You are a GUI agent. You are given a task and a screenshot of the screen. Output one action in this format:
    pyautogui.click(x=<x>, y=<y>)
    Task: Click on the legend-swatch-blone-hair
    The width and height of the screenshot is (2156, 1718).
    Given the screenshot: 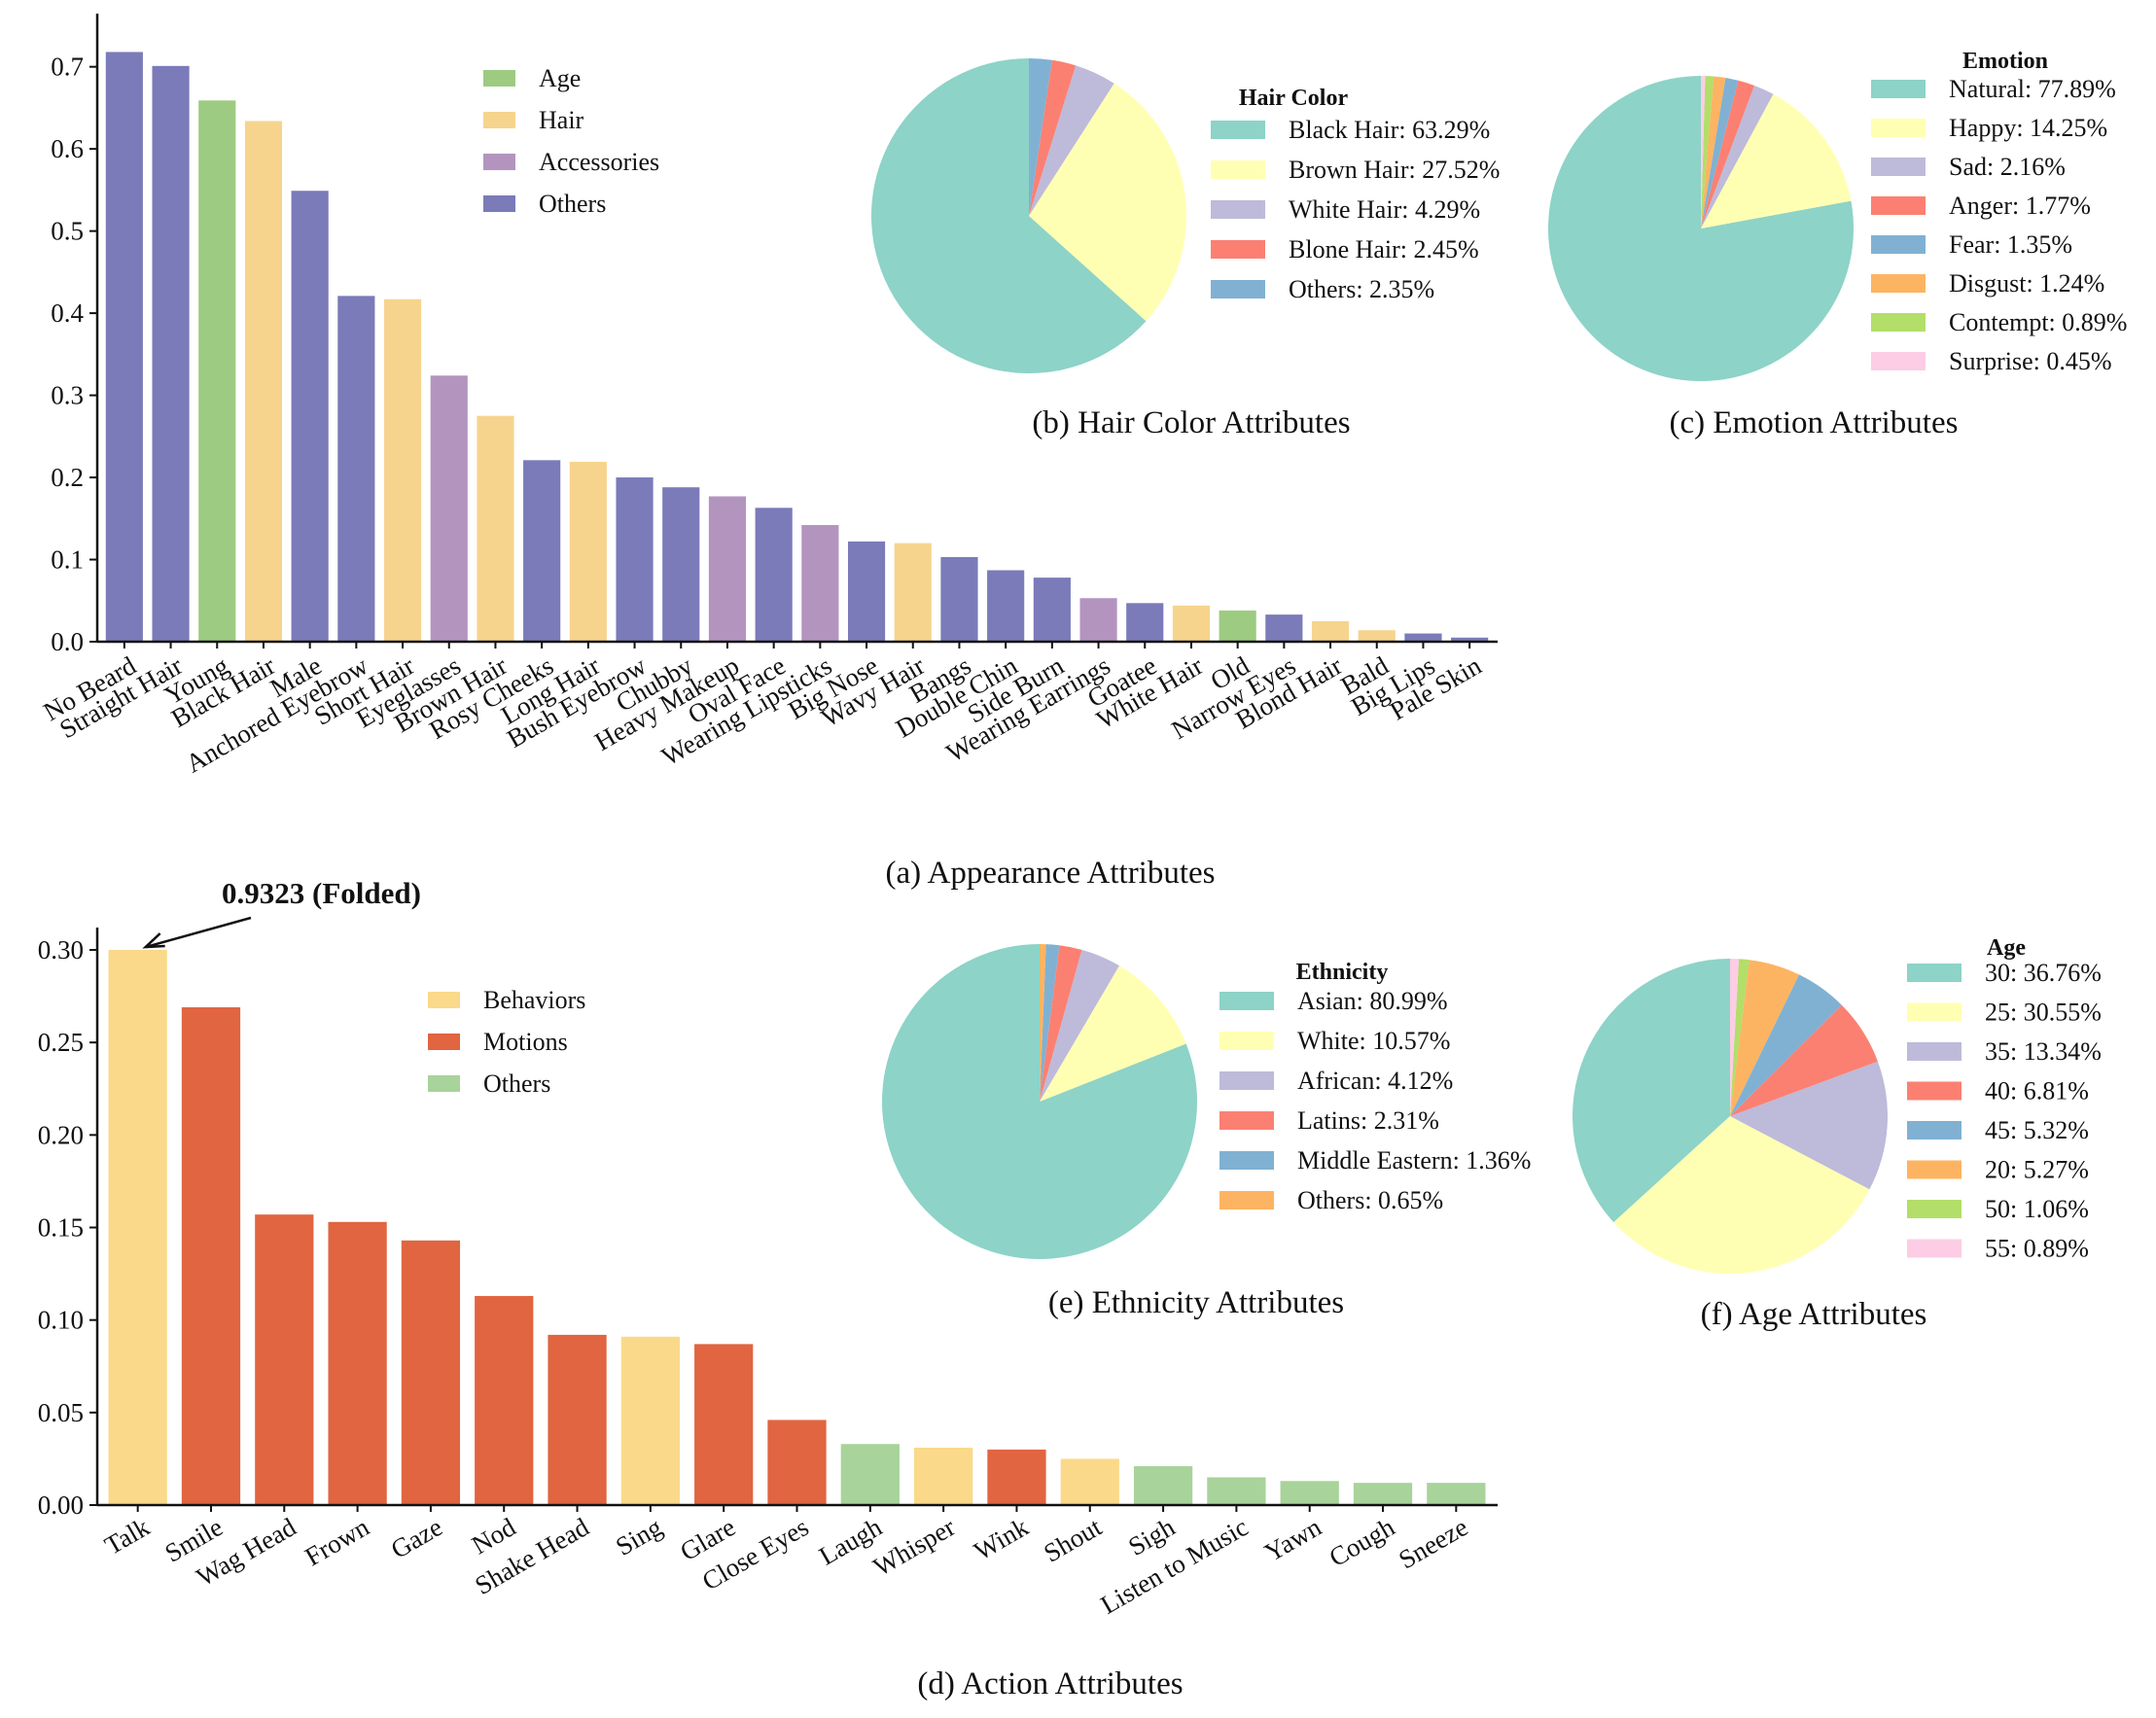 What is the action you would take?
    pyautogui.click(x=1238, y=249)
    